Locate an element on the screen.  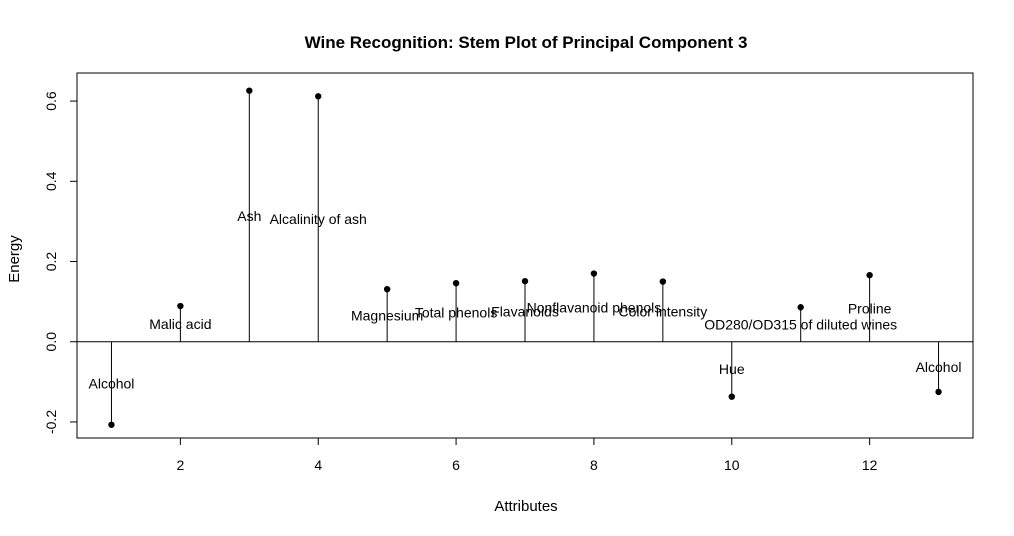
point-label: Hue is located at coordinates (732, 369).